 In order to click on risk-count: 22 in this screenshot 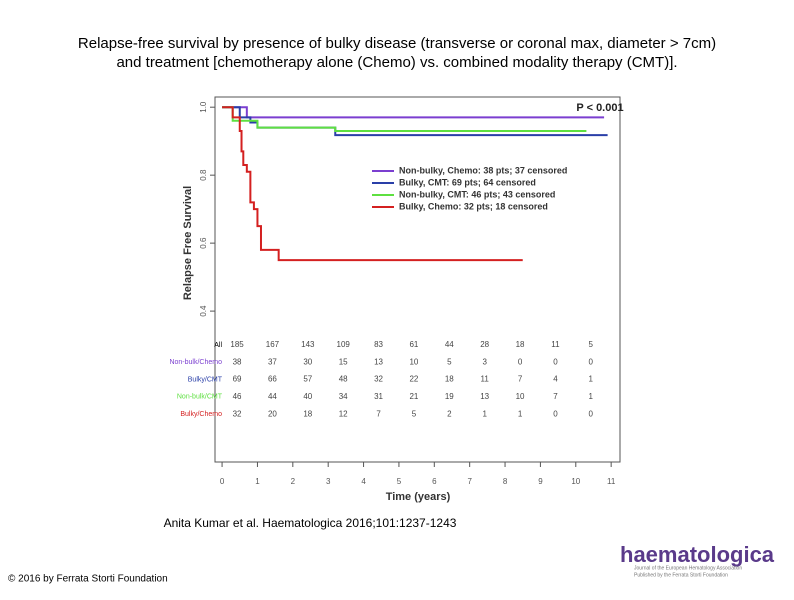, I will do `click(413, 379)`.